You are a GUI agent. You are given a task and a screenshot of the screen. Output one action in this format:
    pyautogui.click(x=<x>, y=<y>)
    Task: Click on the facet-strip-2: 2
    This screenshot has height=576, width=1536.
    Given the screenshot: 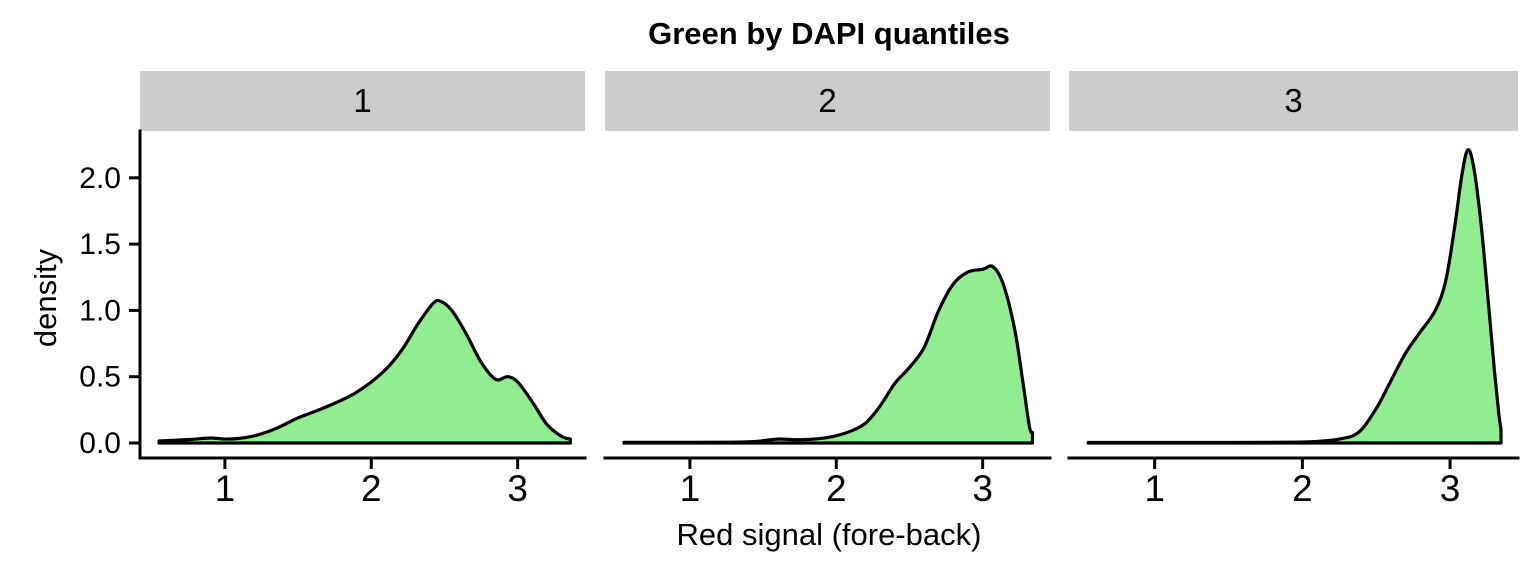 What is the action you would take?
    pyautogui.click(x=827, y=101)
    